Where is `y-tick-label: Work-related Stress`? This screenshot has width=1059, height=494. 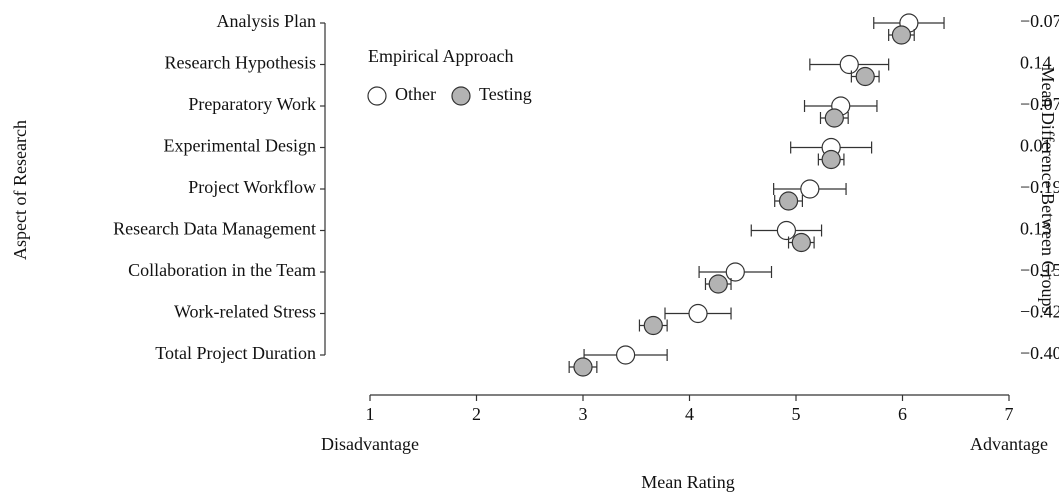
y-tick-label: Work-related Stress is located at coordinates (245, 312).